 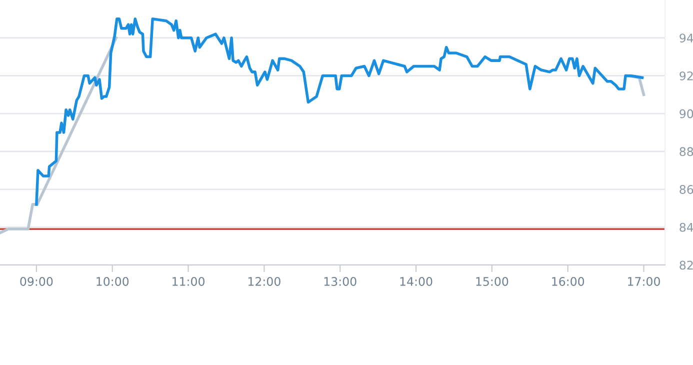 I want to click on y-tick-label: 90, so click(x=686, y=113).